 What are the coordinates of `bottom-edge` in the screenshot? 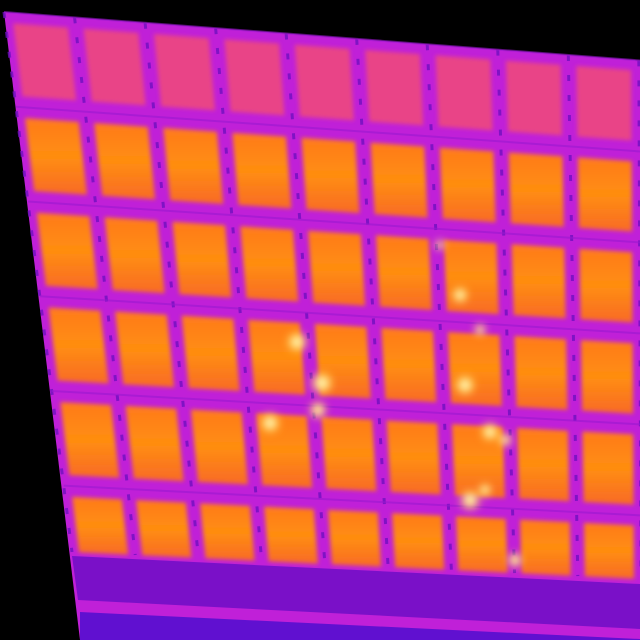 It's located at (360, 626).